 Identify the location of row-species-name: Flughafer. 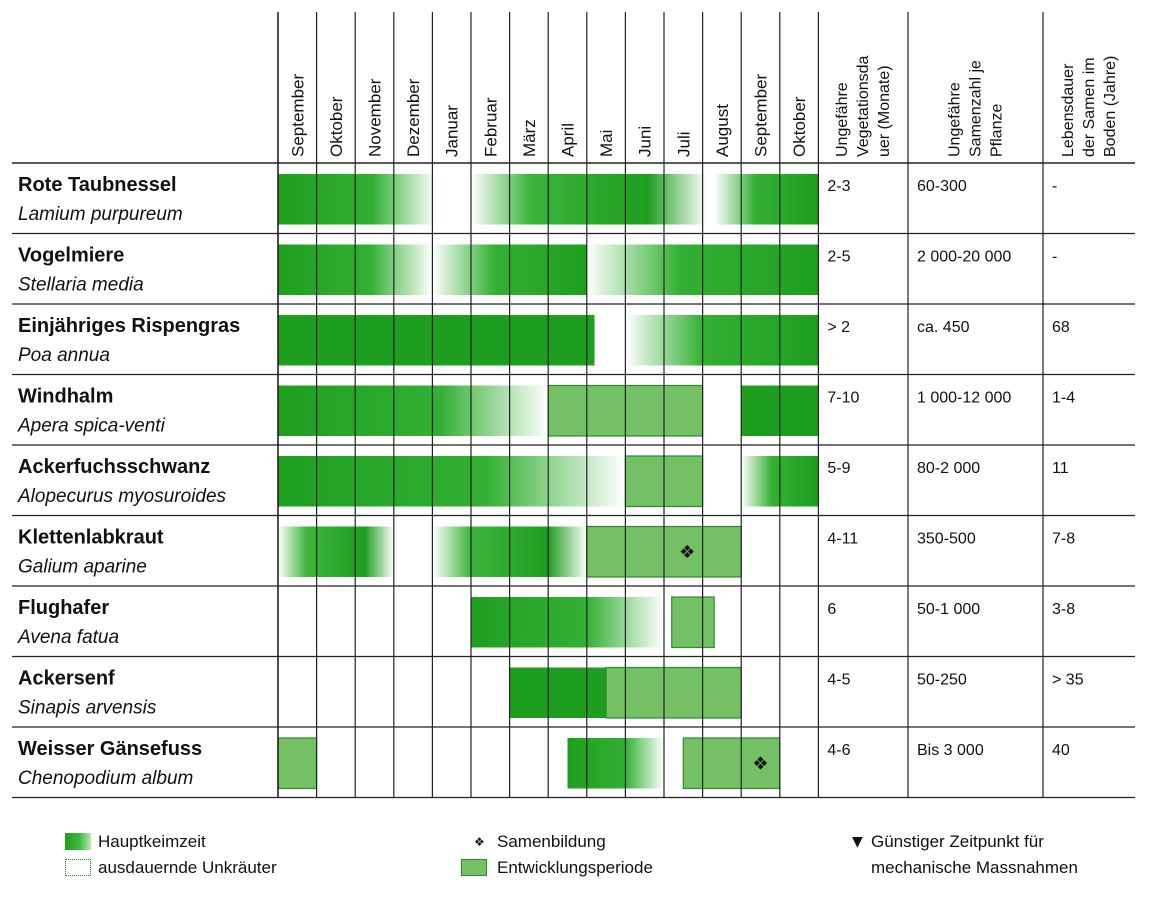
(63, 608).